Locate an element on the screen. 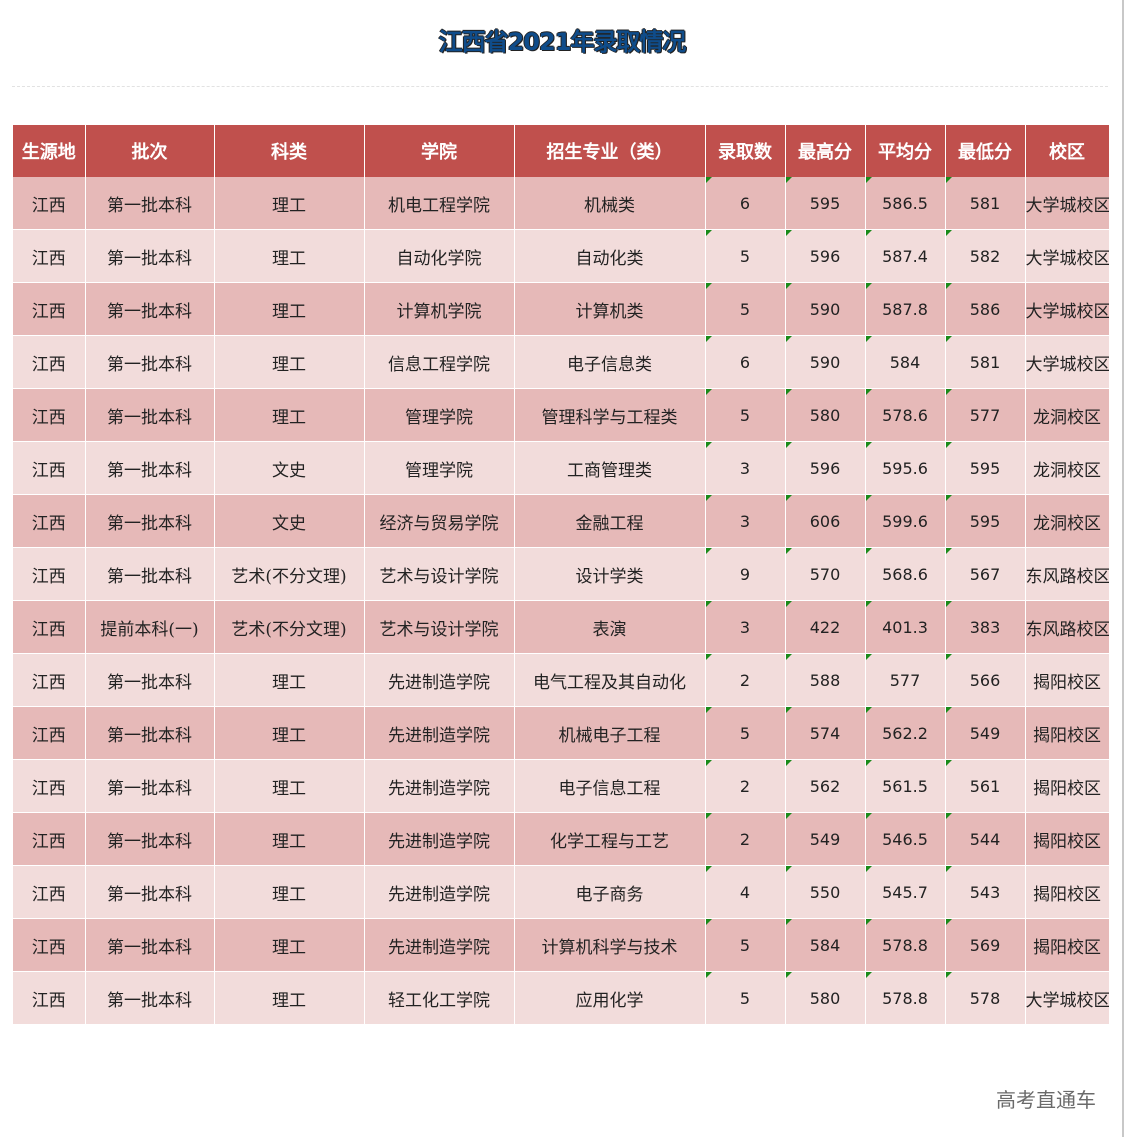 This screenshot has width=1124, height=1137. cell-highest-score: 590 is located at coordinates (825, 309).